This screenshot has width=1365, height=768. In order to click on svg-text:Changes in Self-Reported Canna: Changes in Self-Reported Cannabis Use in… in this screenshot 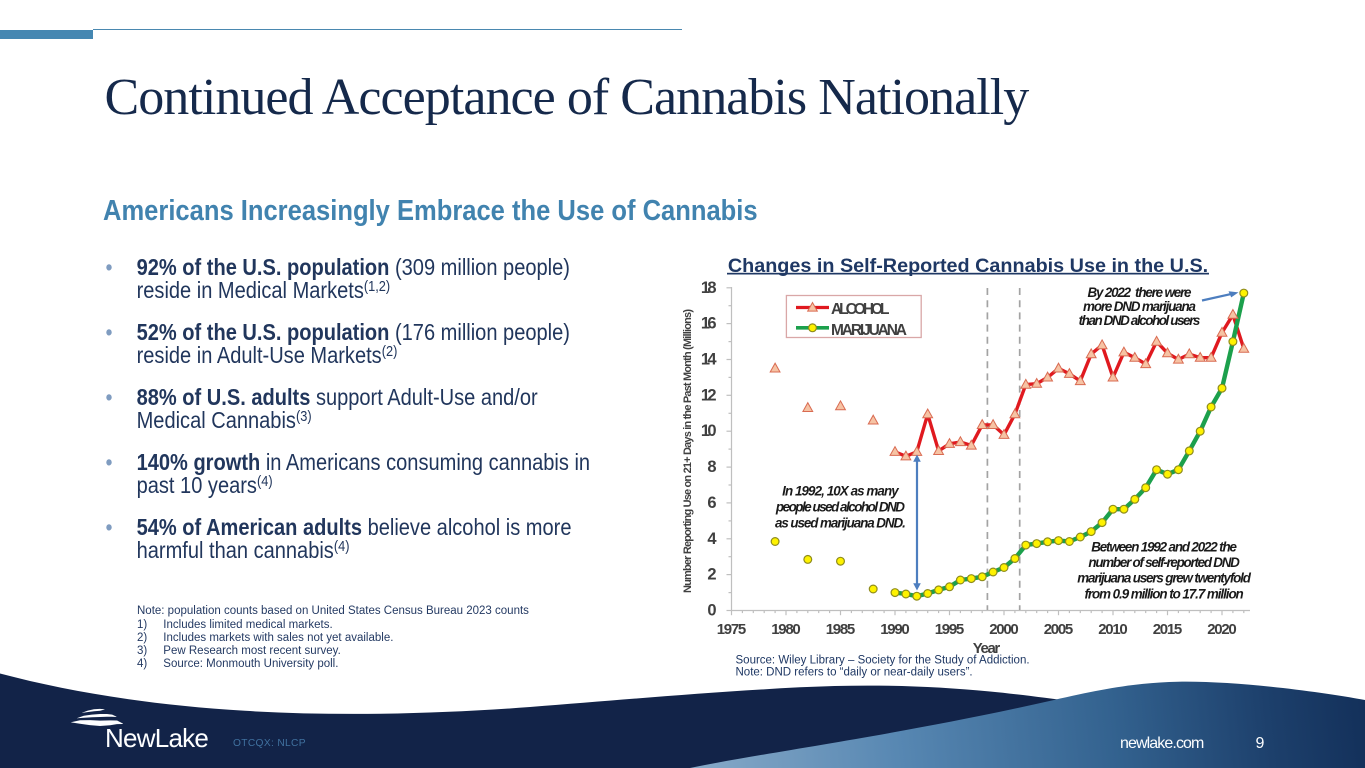, I will do `click(968, 266)`.